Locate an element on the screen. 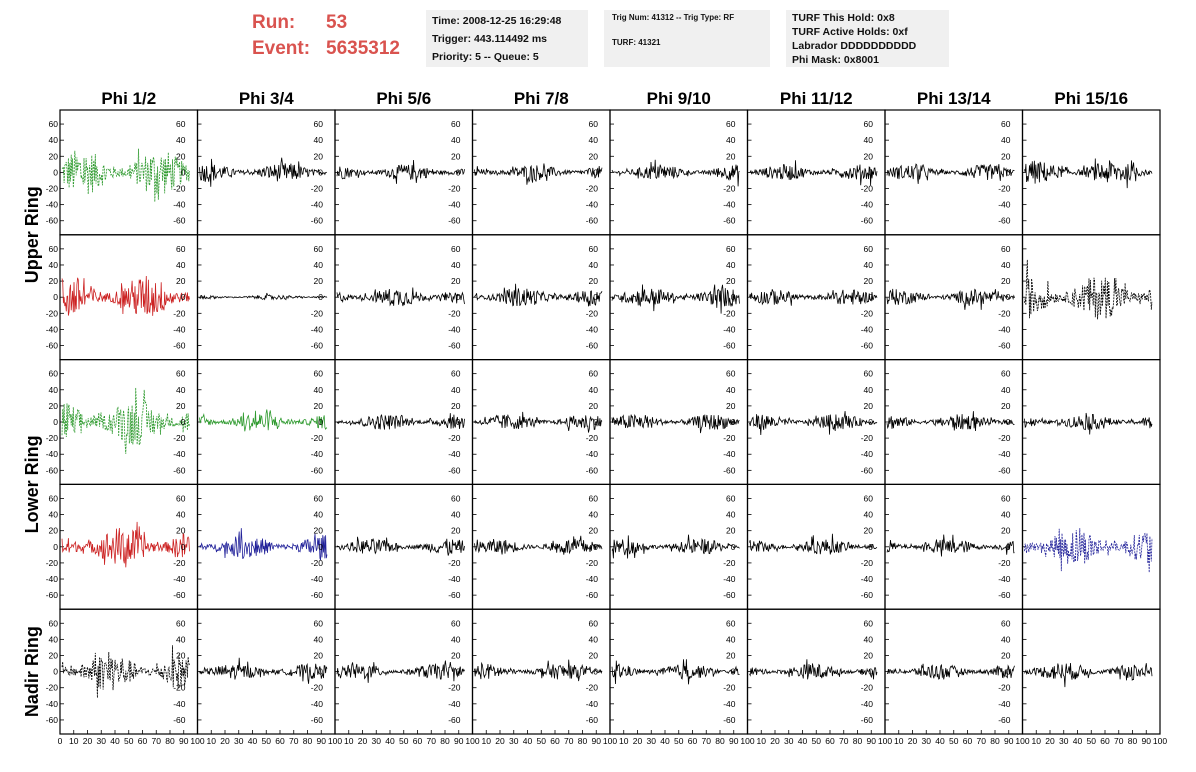  trig-num-text: Trig Num: 41312 -- Trig Type: RF is located at coordinates (673, 17).